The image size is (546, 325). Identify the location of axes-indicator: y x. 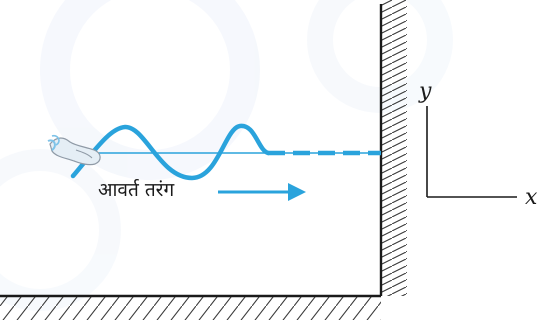
(478, 144).